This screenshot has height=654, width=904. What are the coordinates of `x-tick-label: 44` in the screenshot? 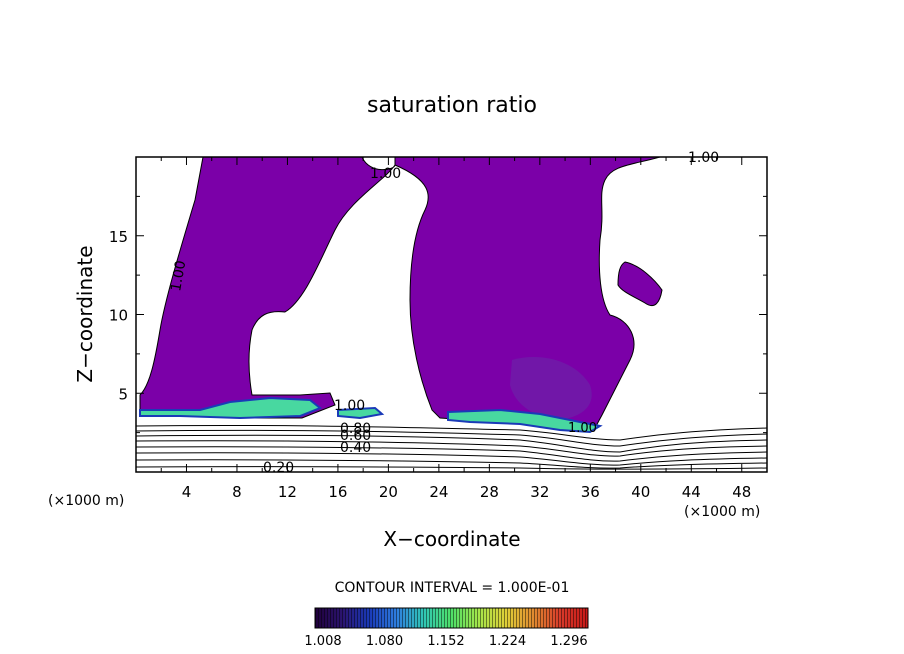 It's located at (691, 492).